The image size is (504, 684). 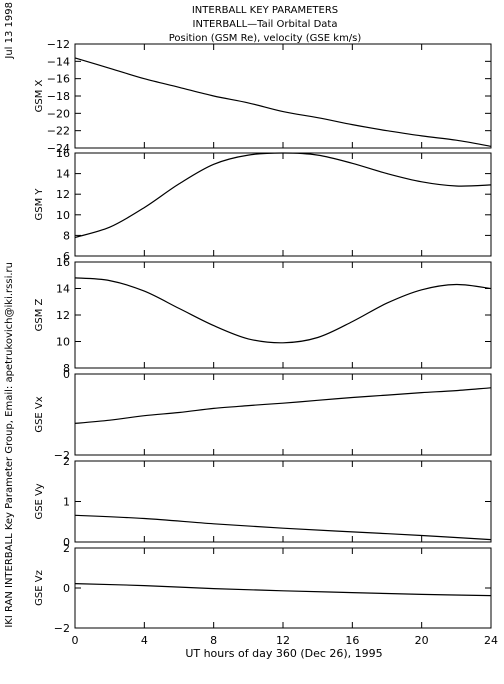 I want to click on x-tick-label: 24, so click(x=491, y=640).